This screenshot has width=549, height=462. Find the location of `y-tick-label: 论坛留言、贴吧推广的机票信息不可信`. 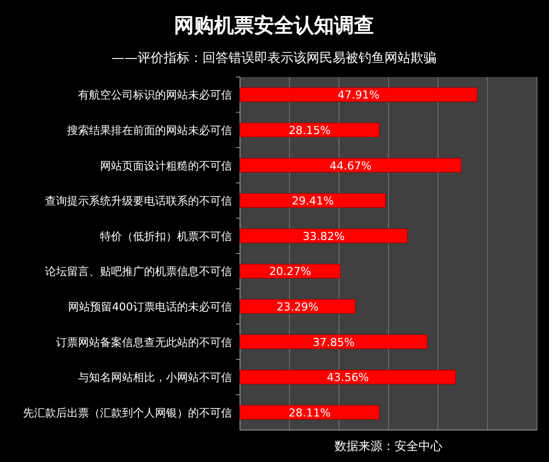

y-tick-label: 论坛留言、贴吧推广的机票信息不可信 is located at coordinates (138, 271).